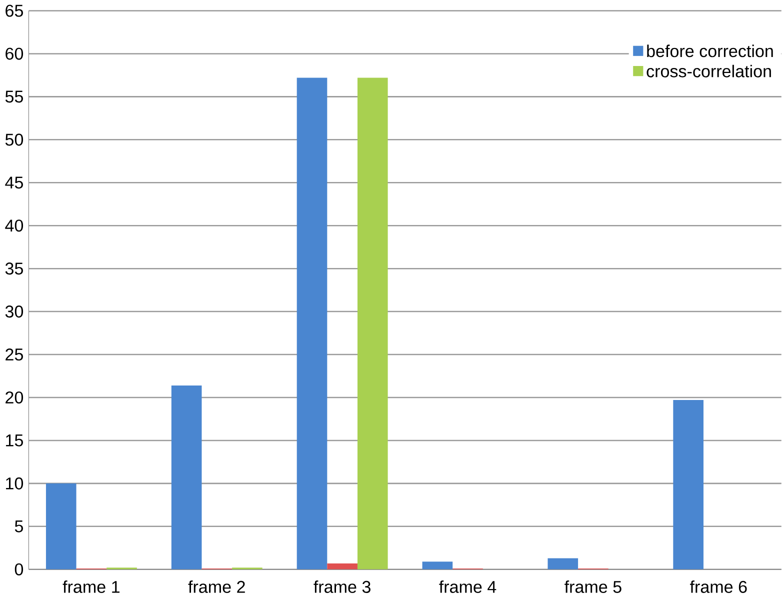 This screenshot has height=598, width=782. I want to click on y-tick-label: 0, so click(19, 569).